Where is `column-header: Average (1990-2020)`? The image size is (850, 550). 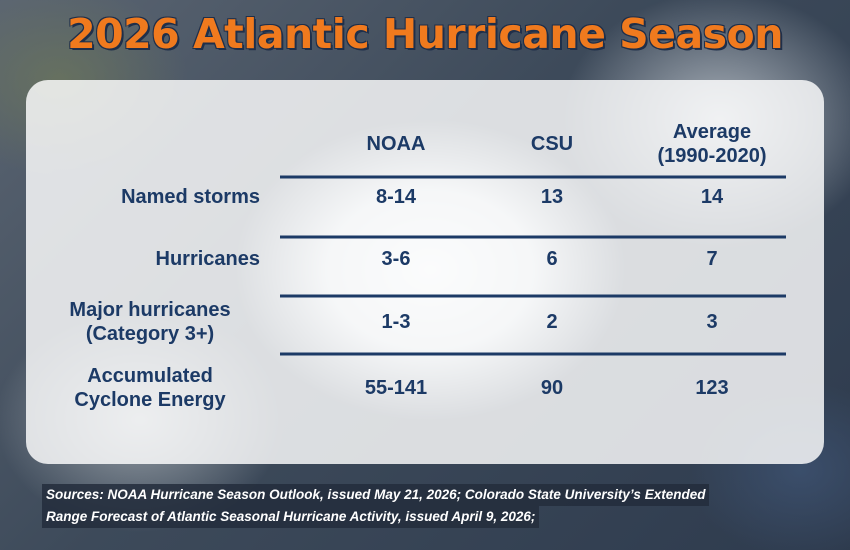
column-header: Average (1990-2020) is located at coordinates (712, 144).